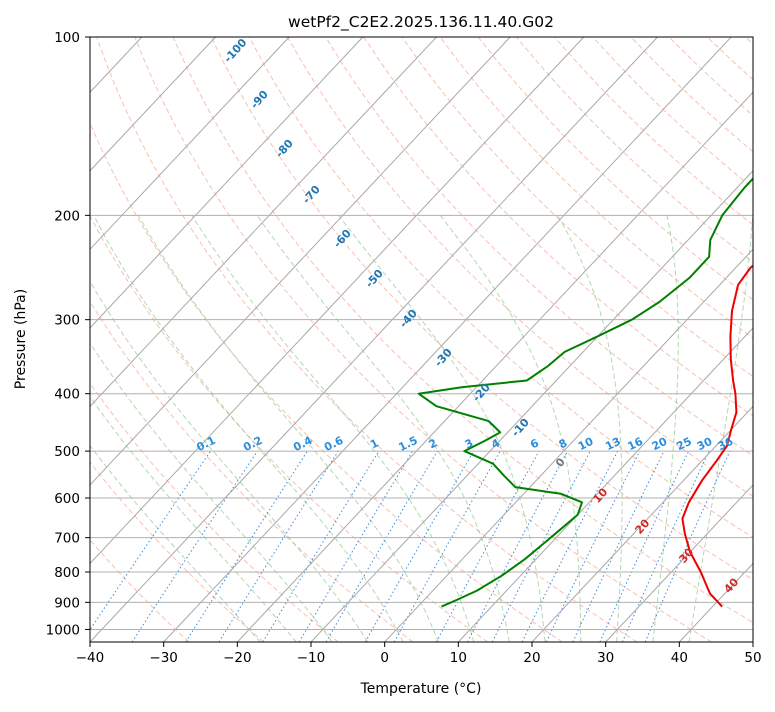 The width and height of the screenshot is (775, 712). Describe the element at coordinates (679, 658) in the screenshot. I see `x-tick-label: 40` at that location.